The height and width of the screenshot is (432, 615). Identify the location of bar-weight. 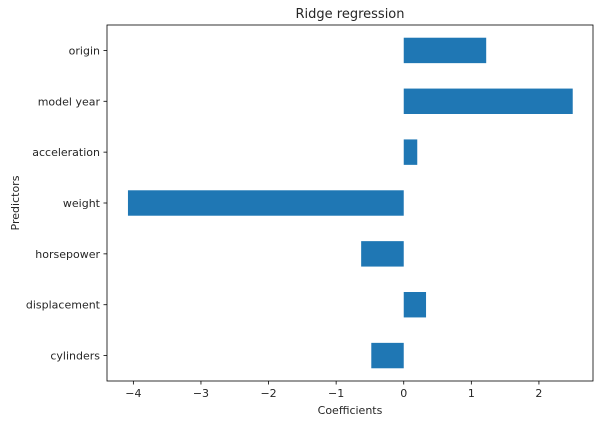
(265, 203).